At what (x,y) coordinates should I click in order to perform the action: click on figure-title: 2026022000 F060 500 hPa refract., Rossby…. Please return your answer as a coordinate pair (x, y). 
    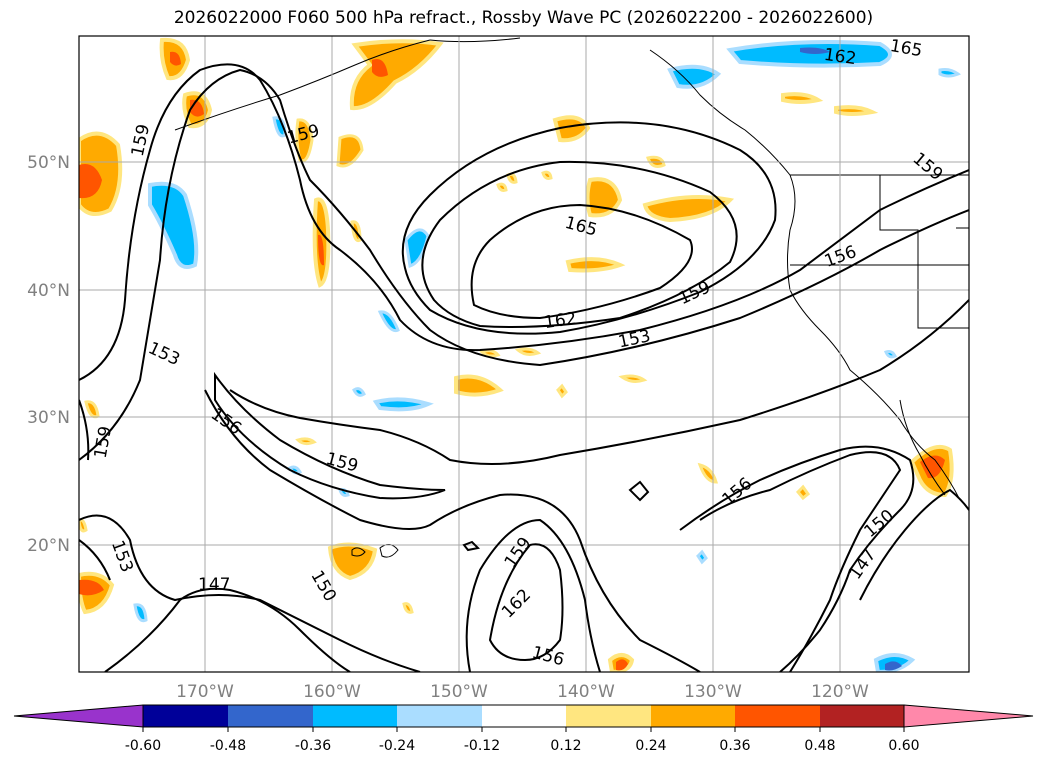
    Looking at the image, I should click on (523, 18).